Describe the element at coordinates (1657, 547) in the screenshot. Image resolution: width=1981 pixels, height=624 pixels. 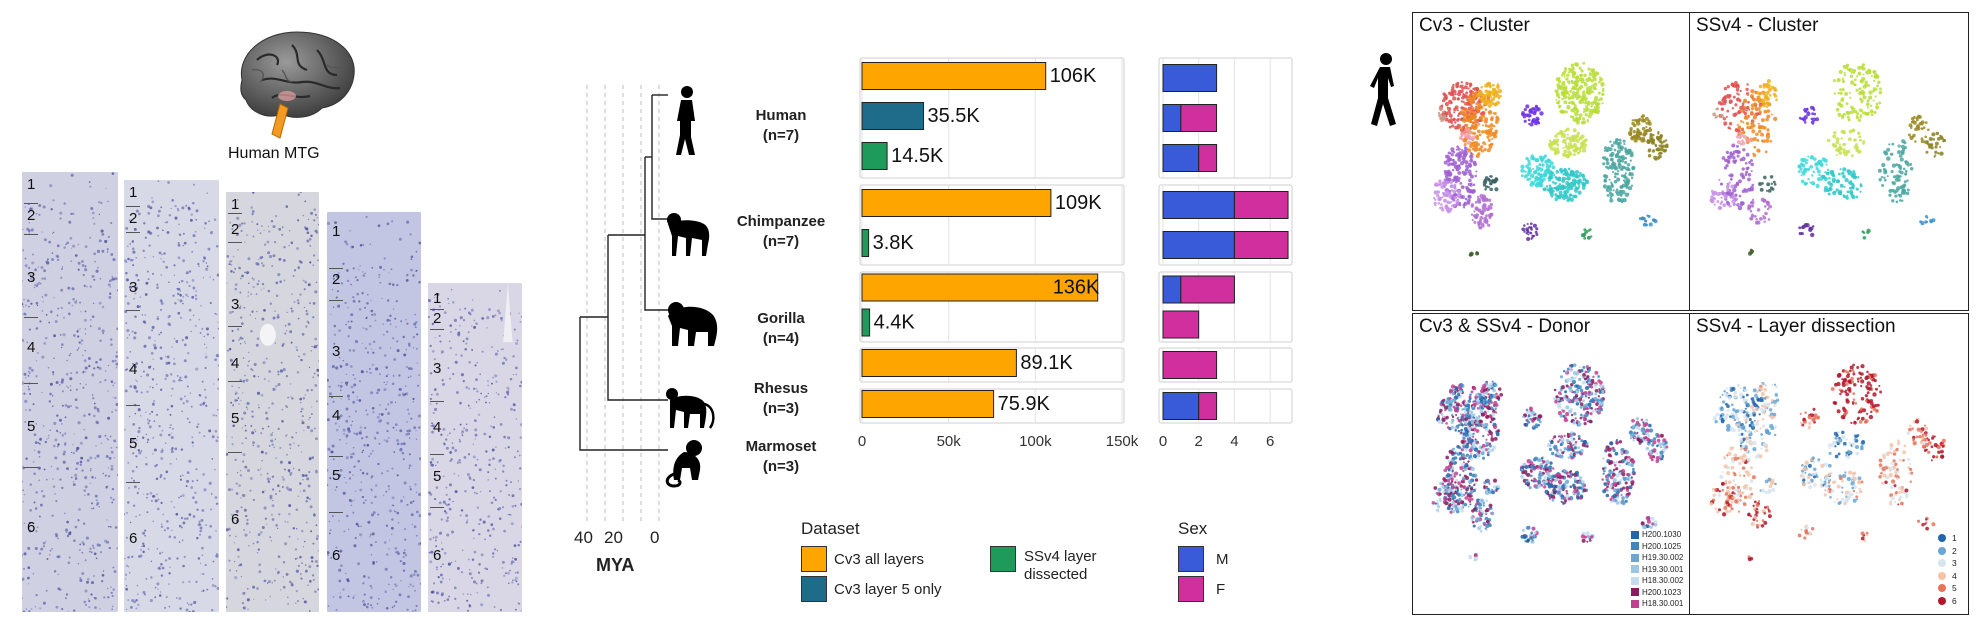
I see `donor-legend-item: H200.1025` at that location.